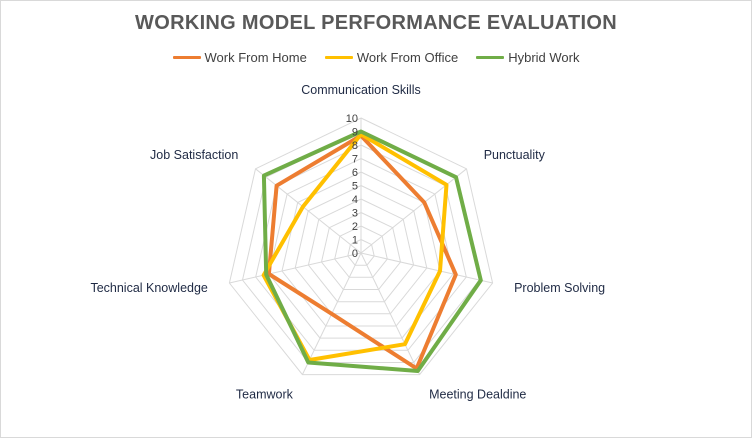 The image size is (752, 438). I want to click on series-line-work-from-office, so click(355, 247).